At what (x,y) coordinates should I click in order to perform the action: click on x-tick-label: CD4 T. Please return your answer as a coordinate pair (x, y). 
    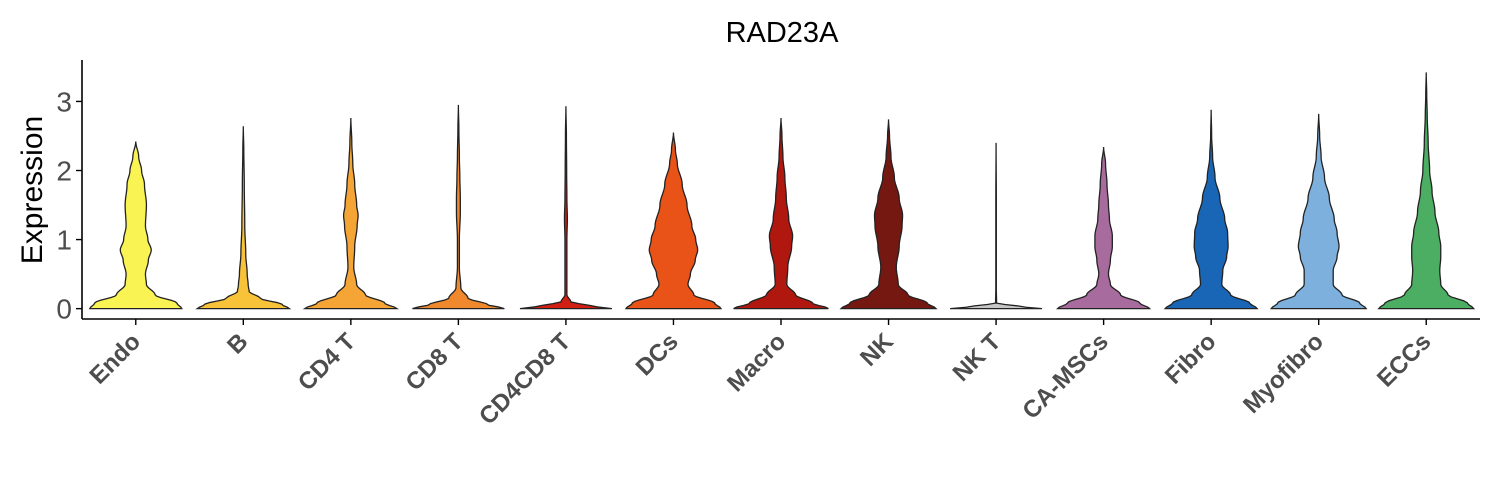
    Looking at the image, I should click on (327, 362).